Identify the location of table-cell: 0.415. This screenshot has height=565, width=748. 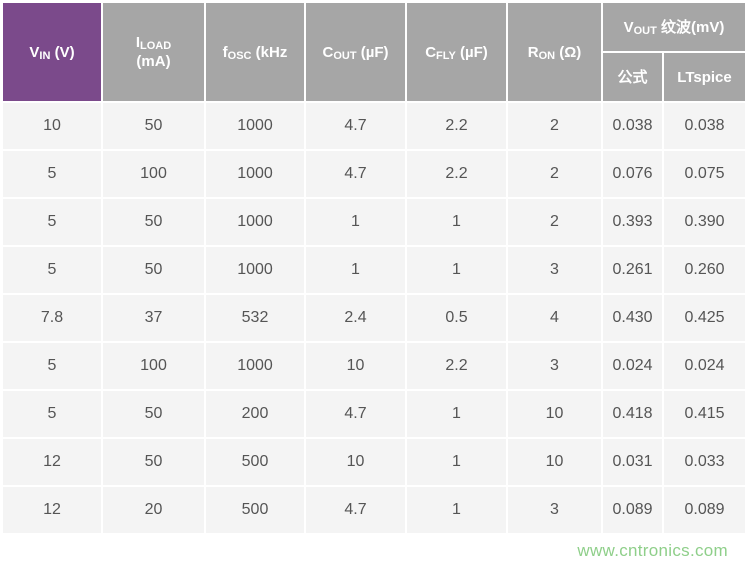
(704, 414).